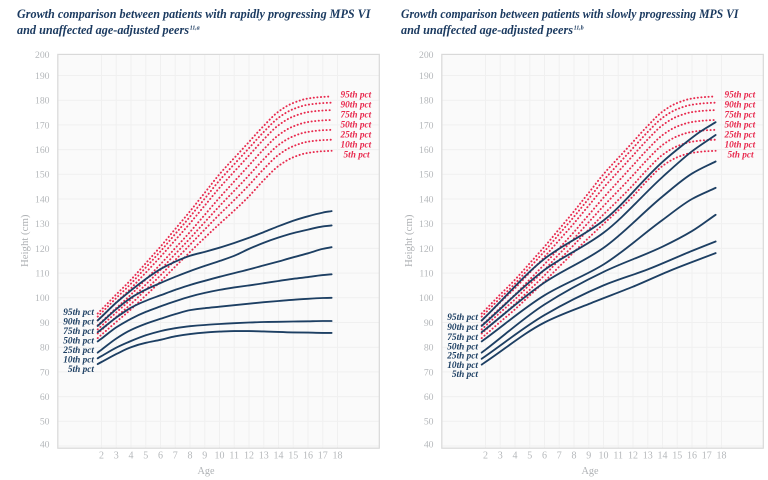 The width and height of the screenshot is (768, 480). I want to click on svg-text: 90, so click(45, 323).